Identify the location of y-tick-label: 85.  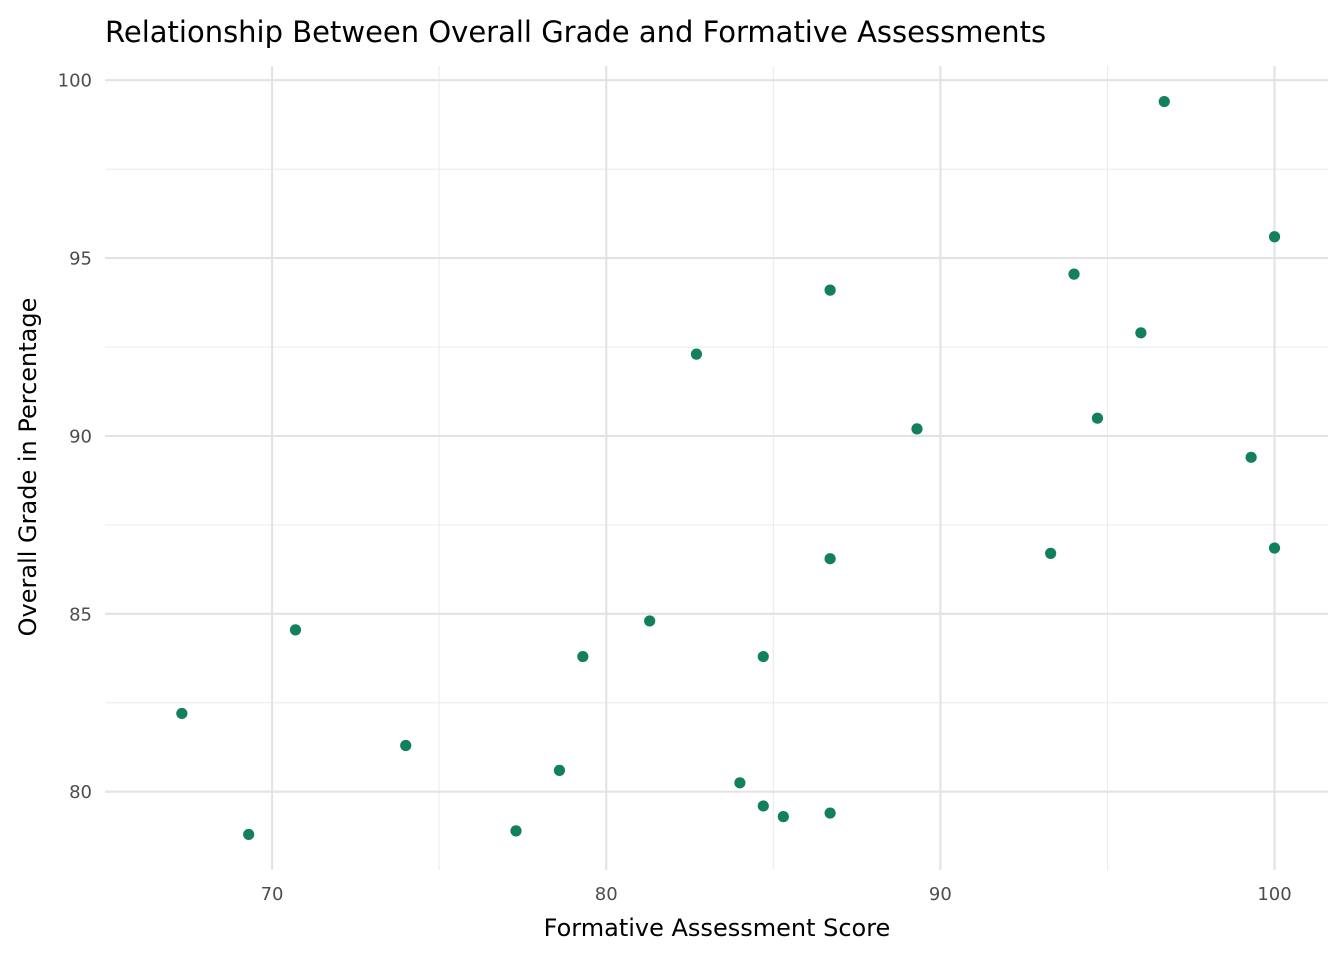
(80, 614).